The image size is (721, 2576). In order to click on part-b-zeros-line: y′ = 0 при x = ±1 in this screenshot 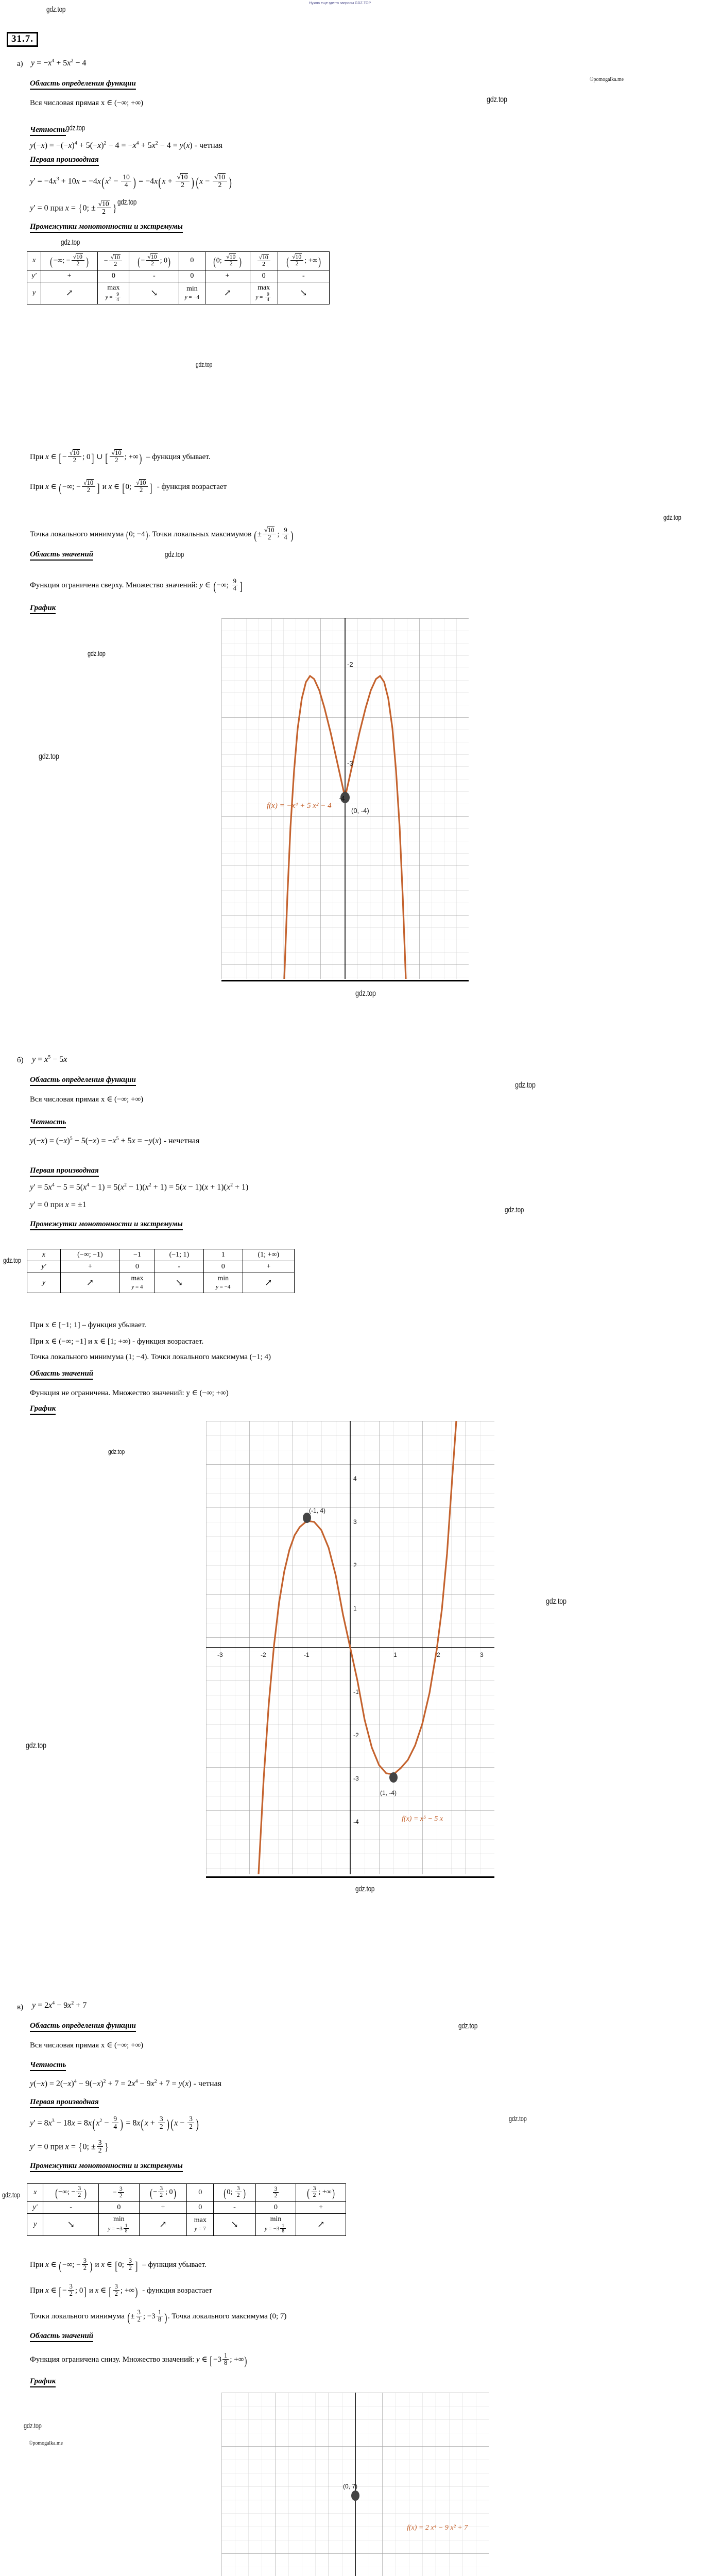, I will do `click(58, 1204)`.